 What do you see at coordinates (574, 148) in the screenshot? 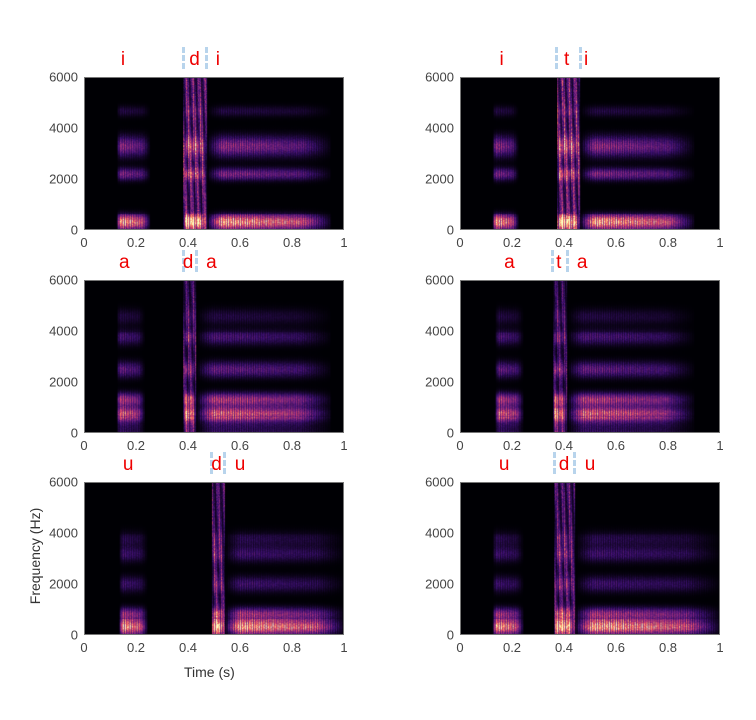
I see `spectrogram-panel-iti: 0 0.2 0.4 0.6 0.8 1 0 2000 4000 6000 i t i` at bounding box center [574, 148].